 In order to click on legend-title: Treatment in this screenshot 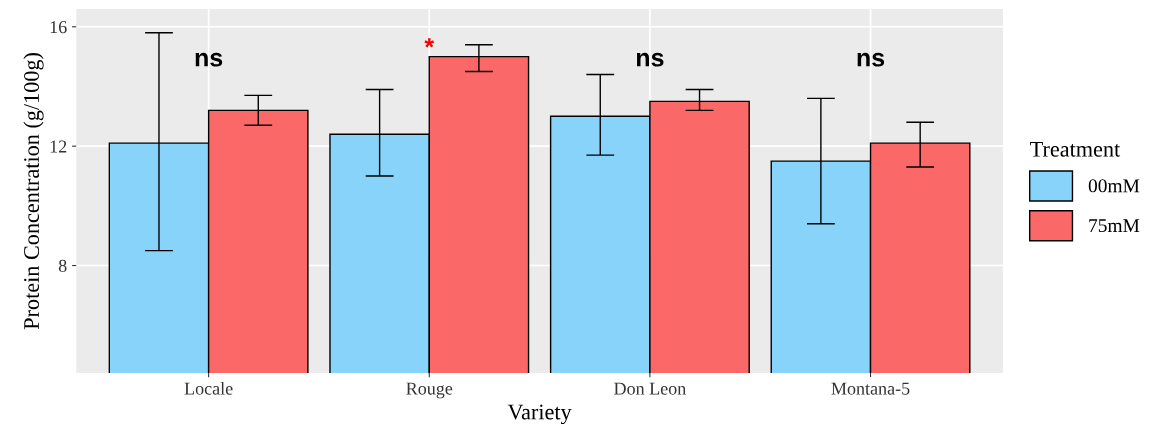, I will do `click(1075, 149)`.